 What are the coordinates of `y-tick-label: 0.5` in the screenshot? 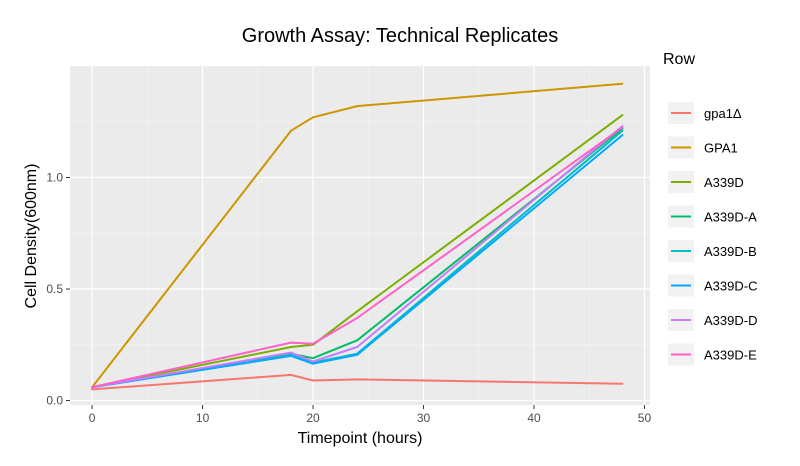 It's located at (54, 289).